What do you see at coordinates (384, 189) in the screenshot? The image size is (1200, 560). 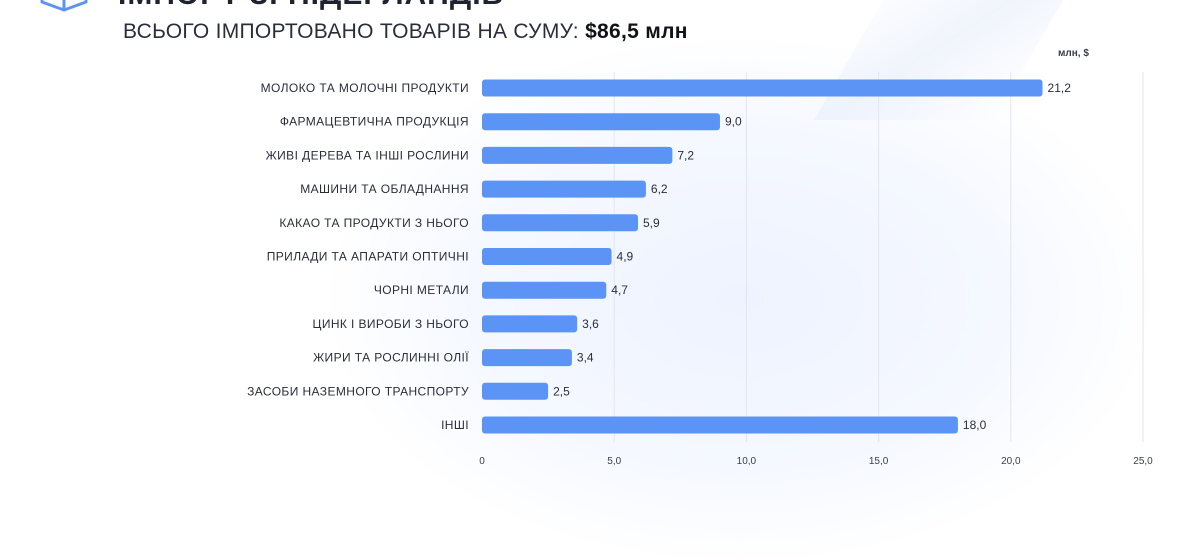 I see `category-label: МАШИНИ ТА ОБЛАДНАННЯ` at bounding box center [384, 189].